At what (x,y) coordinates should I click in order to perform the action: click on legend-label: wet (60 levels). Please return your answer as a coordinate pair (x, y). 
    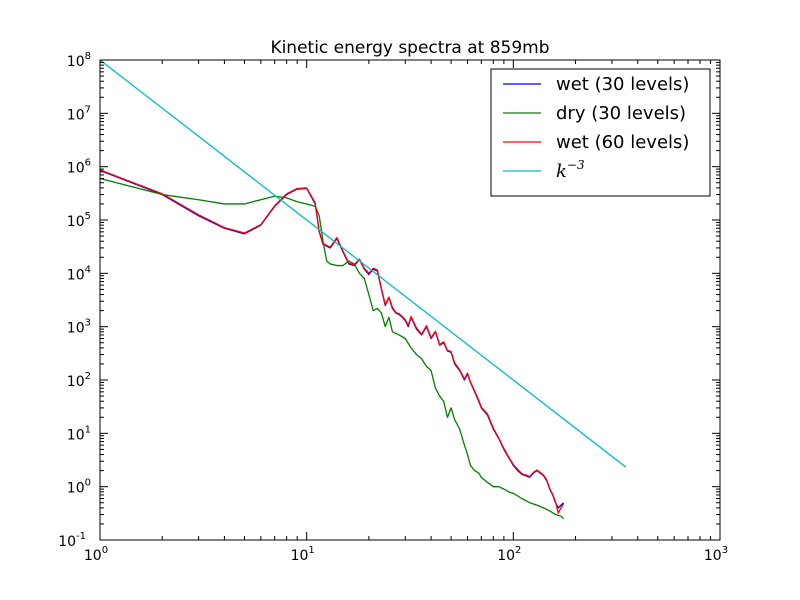
    Looking at the image, I should click on (622, 142).